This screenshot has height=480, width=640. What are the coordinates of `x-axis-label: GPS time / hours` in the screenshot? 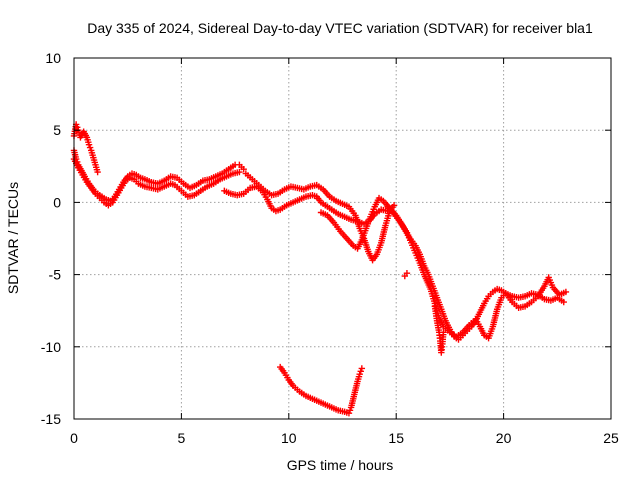 It's located at (340, 465).